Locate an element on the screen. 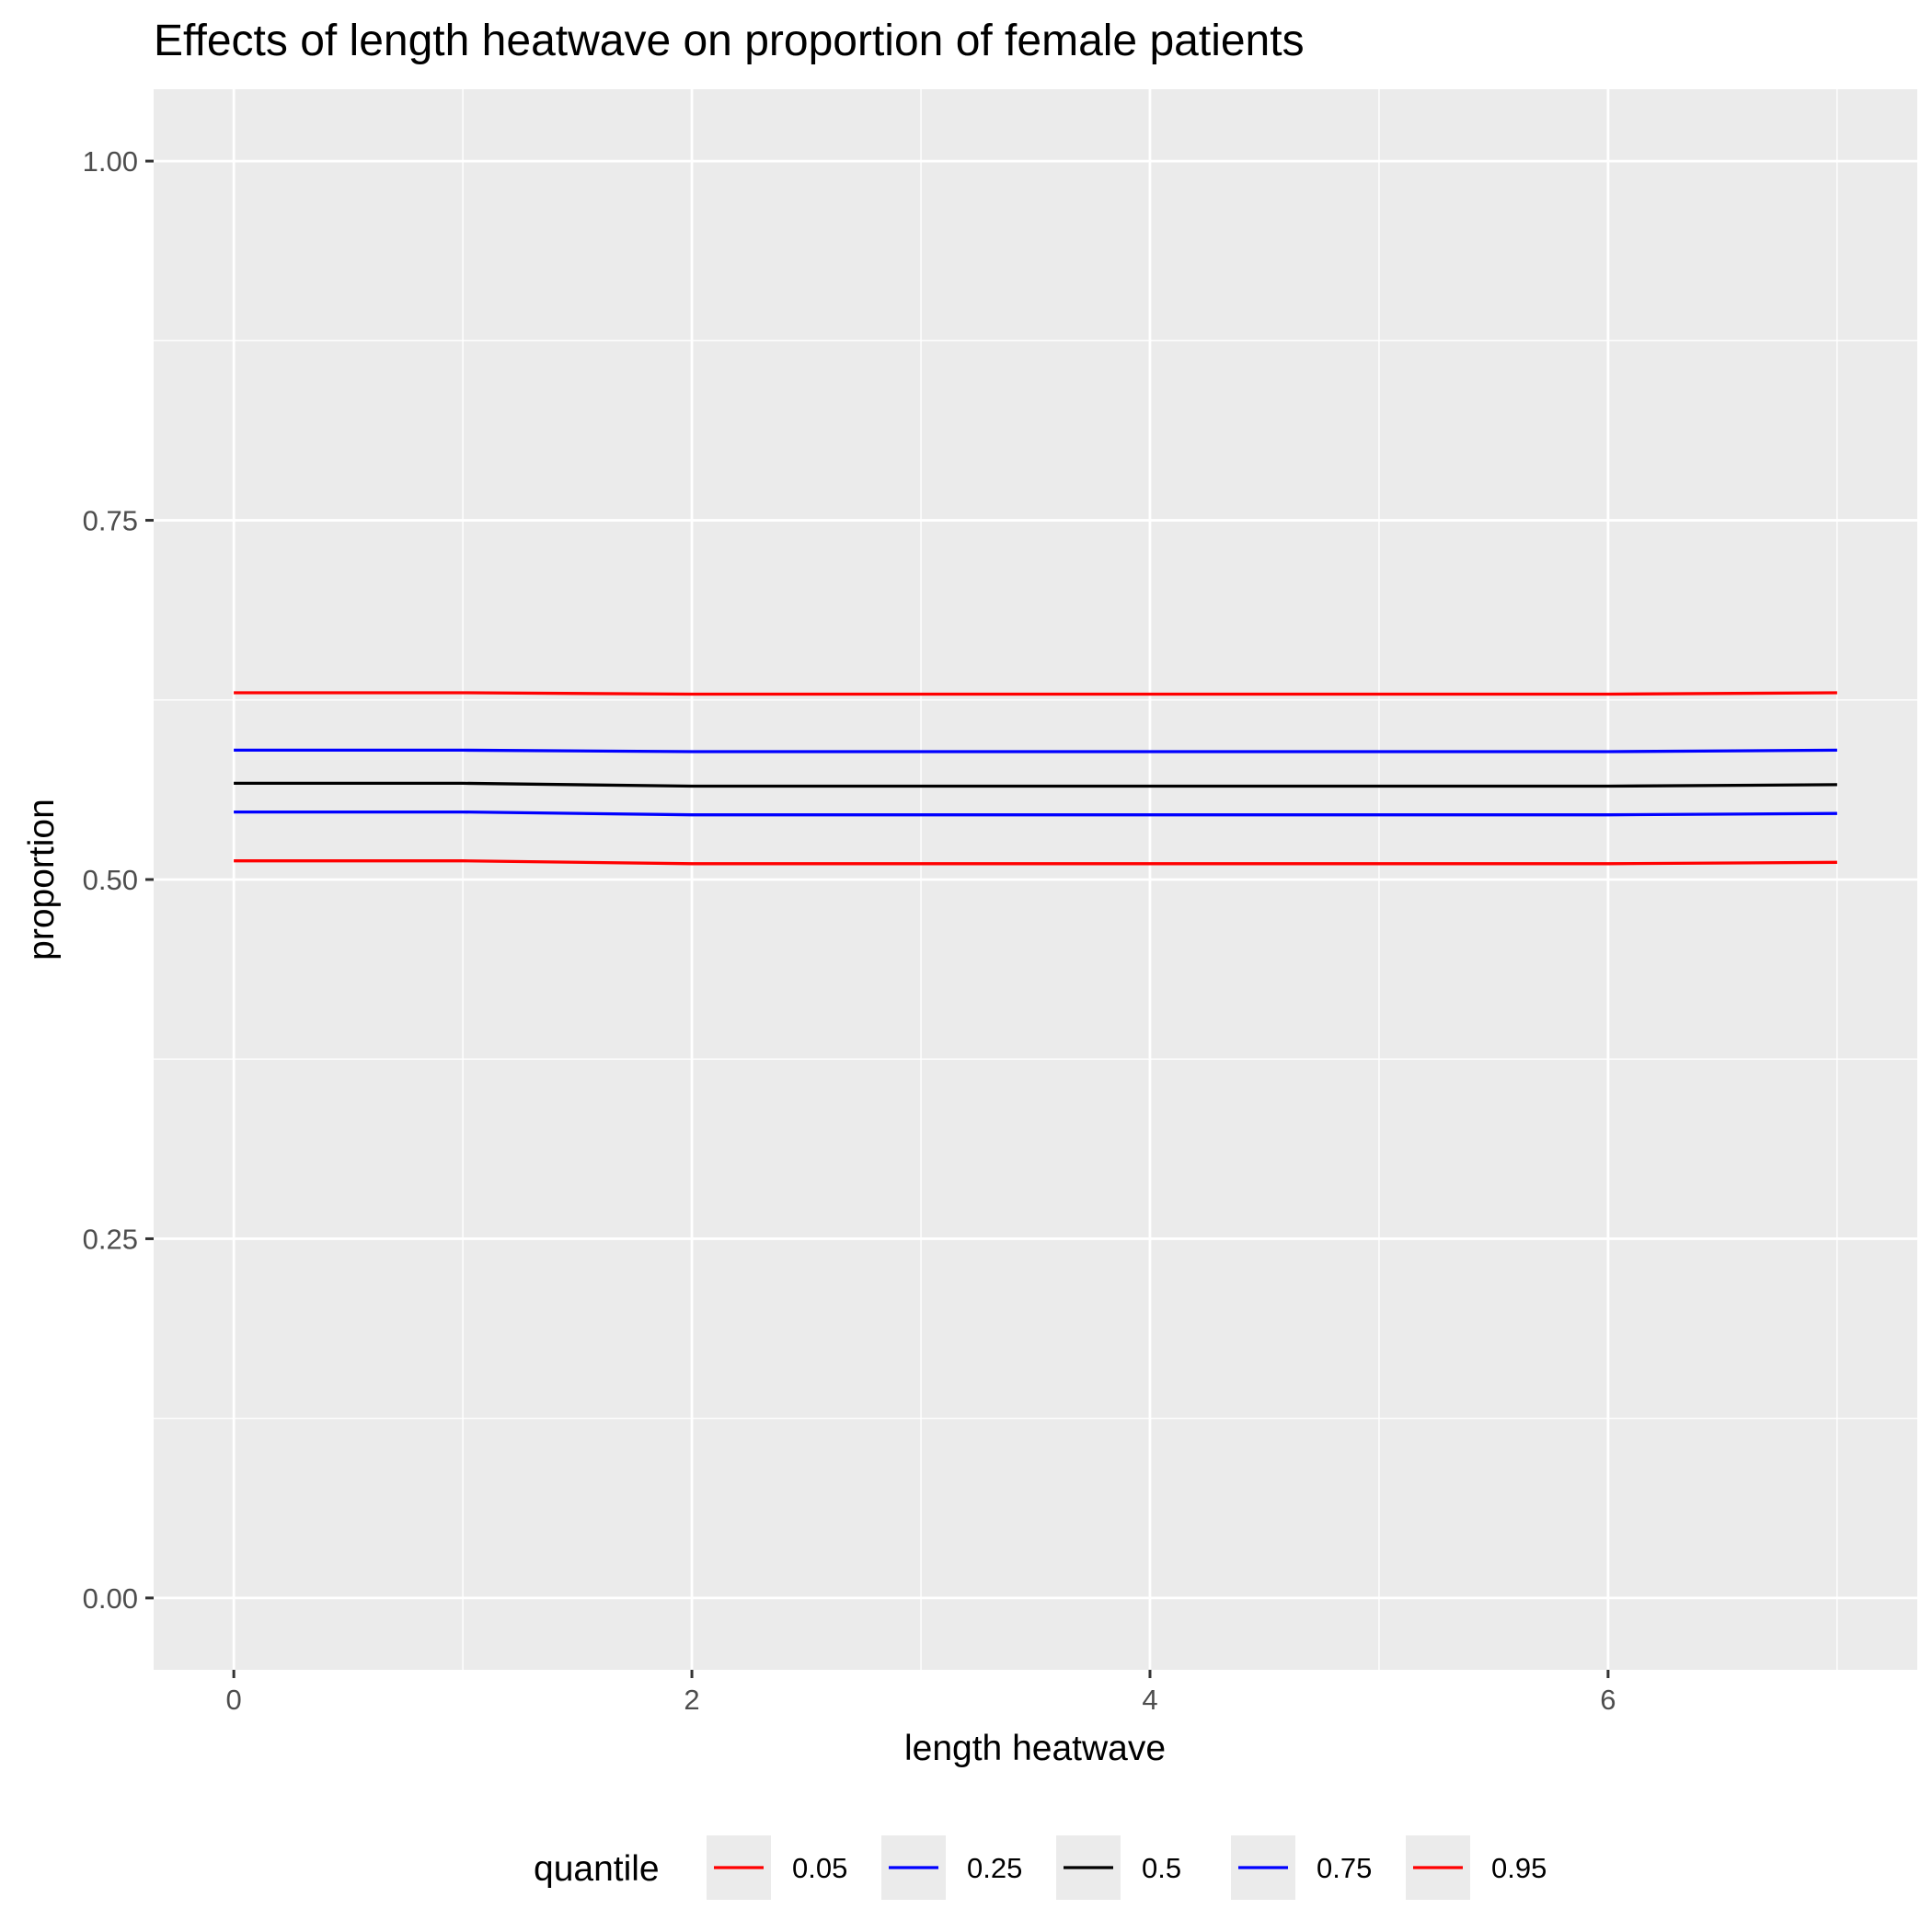 This screenshot has height=1932, width=1932. series-lines is located at coordinates (1035, 778).